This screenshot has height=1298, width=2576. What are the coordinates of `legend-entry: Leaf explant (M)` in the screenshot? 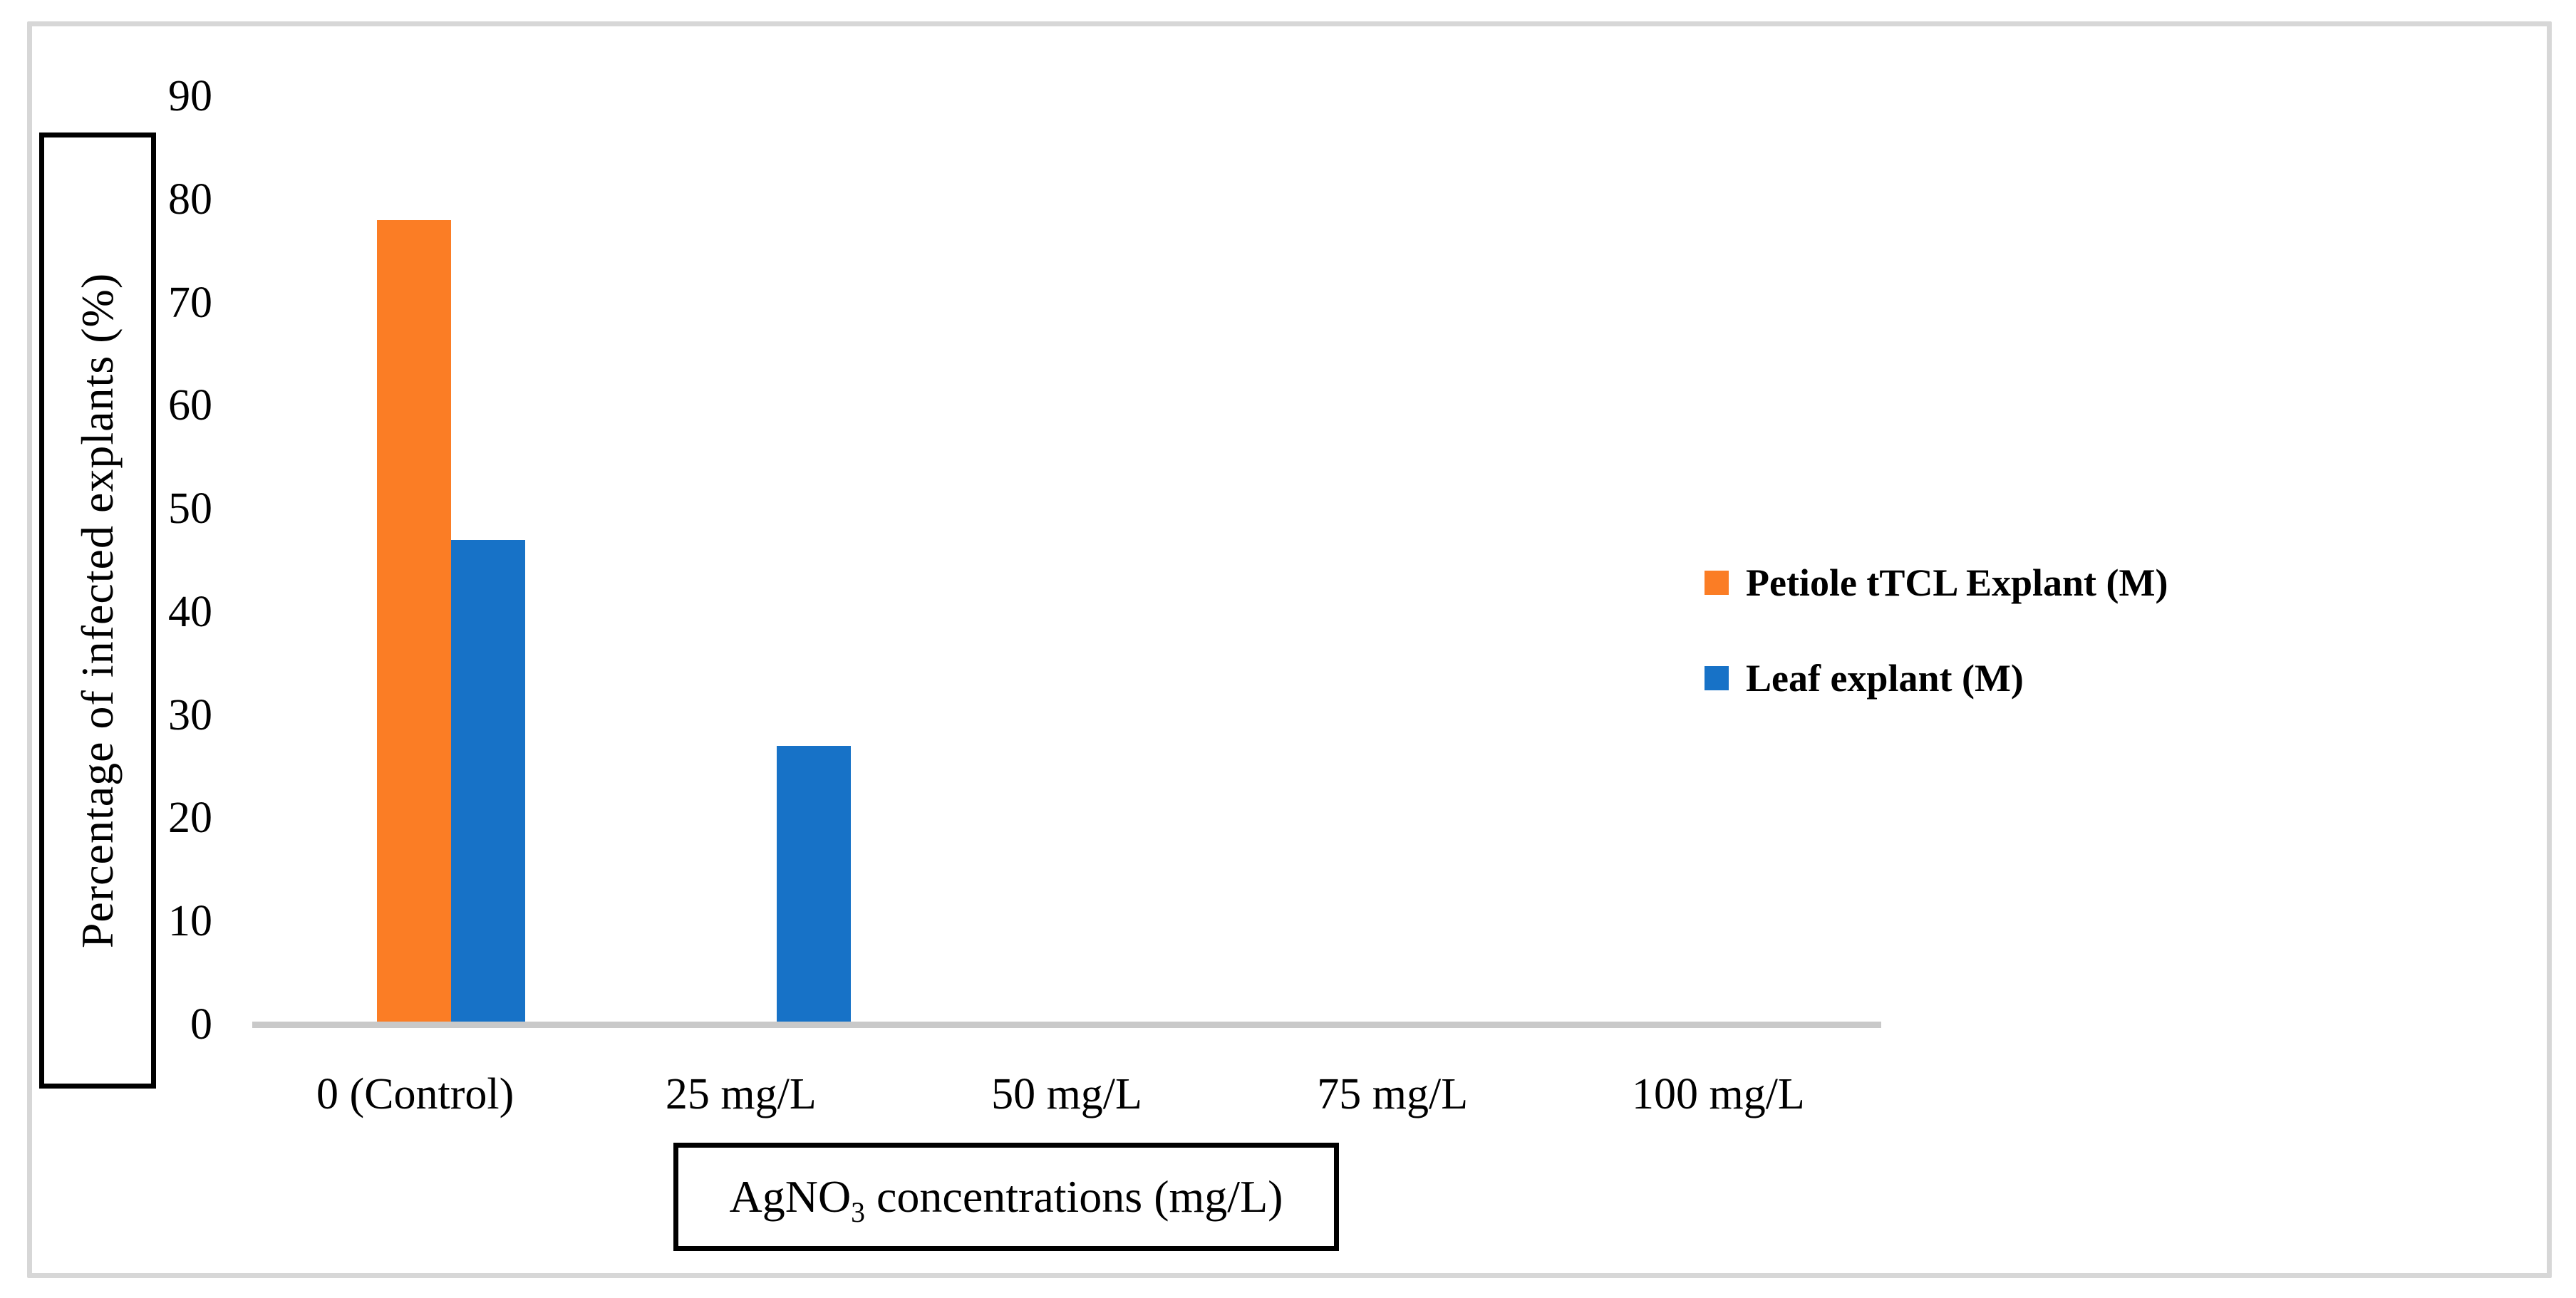 It's located at (1865, 678).